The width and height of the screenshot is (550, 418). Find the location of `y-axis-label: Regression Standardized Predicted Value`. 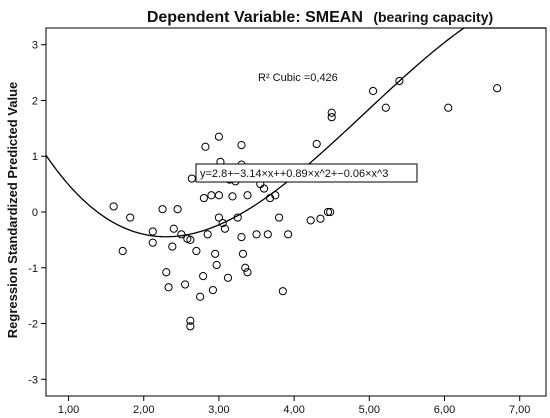

y-axis-label: Regression Standardized Predicted Value is located at coordinates (12, 210).